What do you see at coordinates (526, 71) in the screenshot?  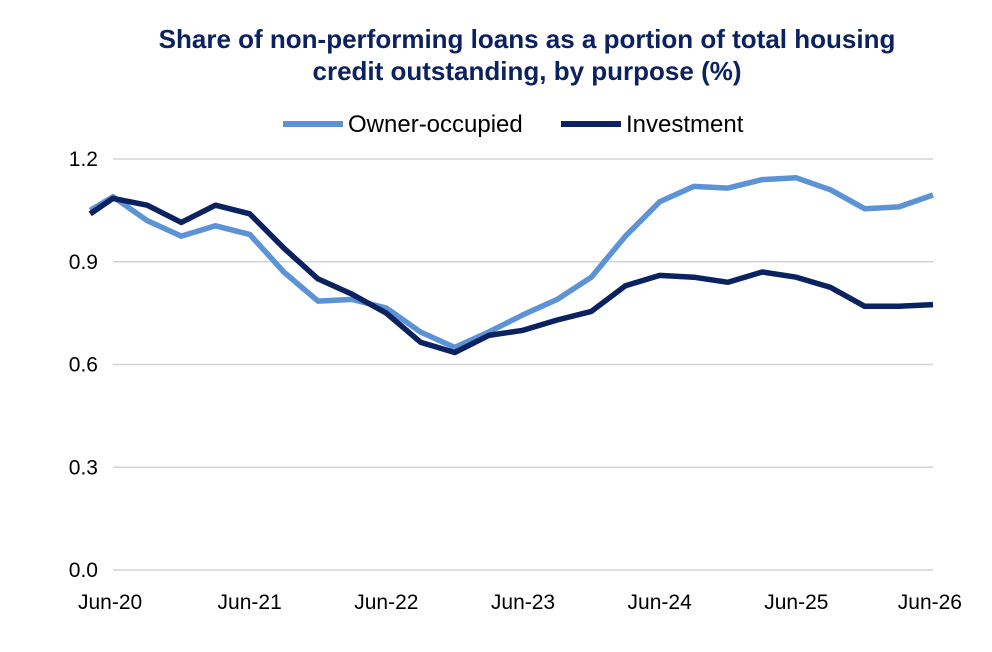 I see `chart-title-line-2: credit outstanding, by purpose (%)` at bounding box center [526, 71].